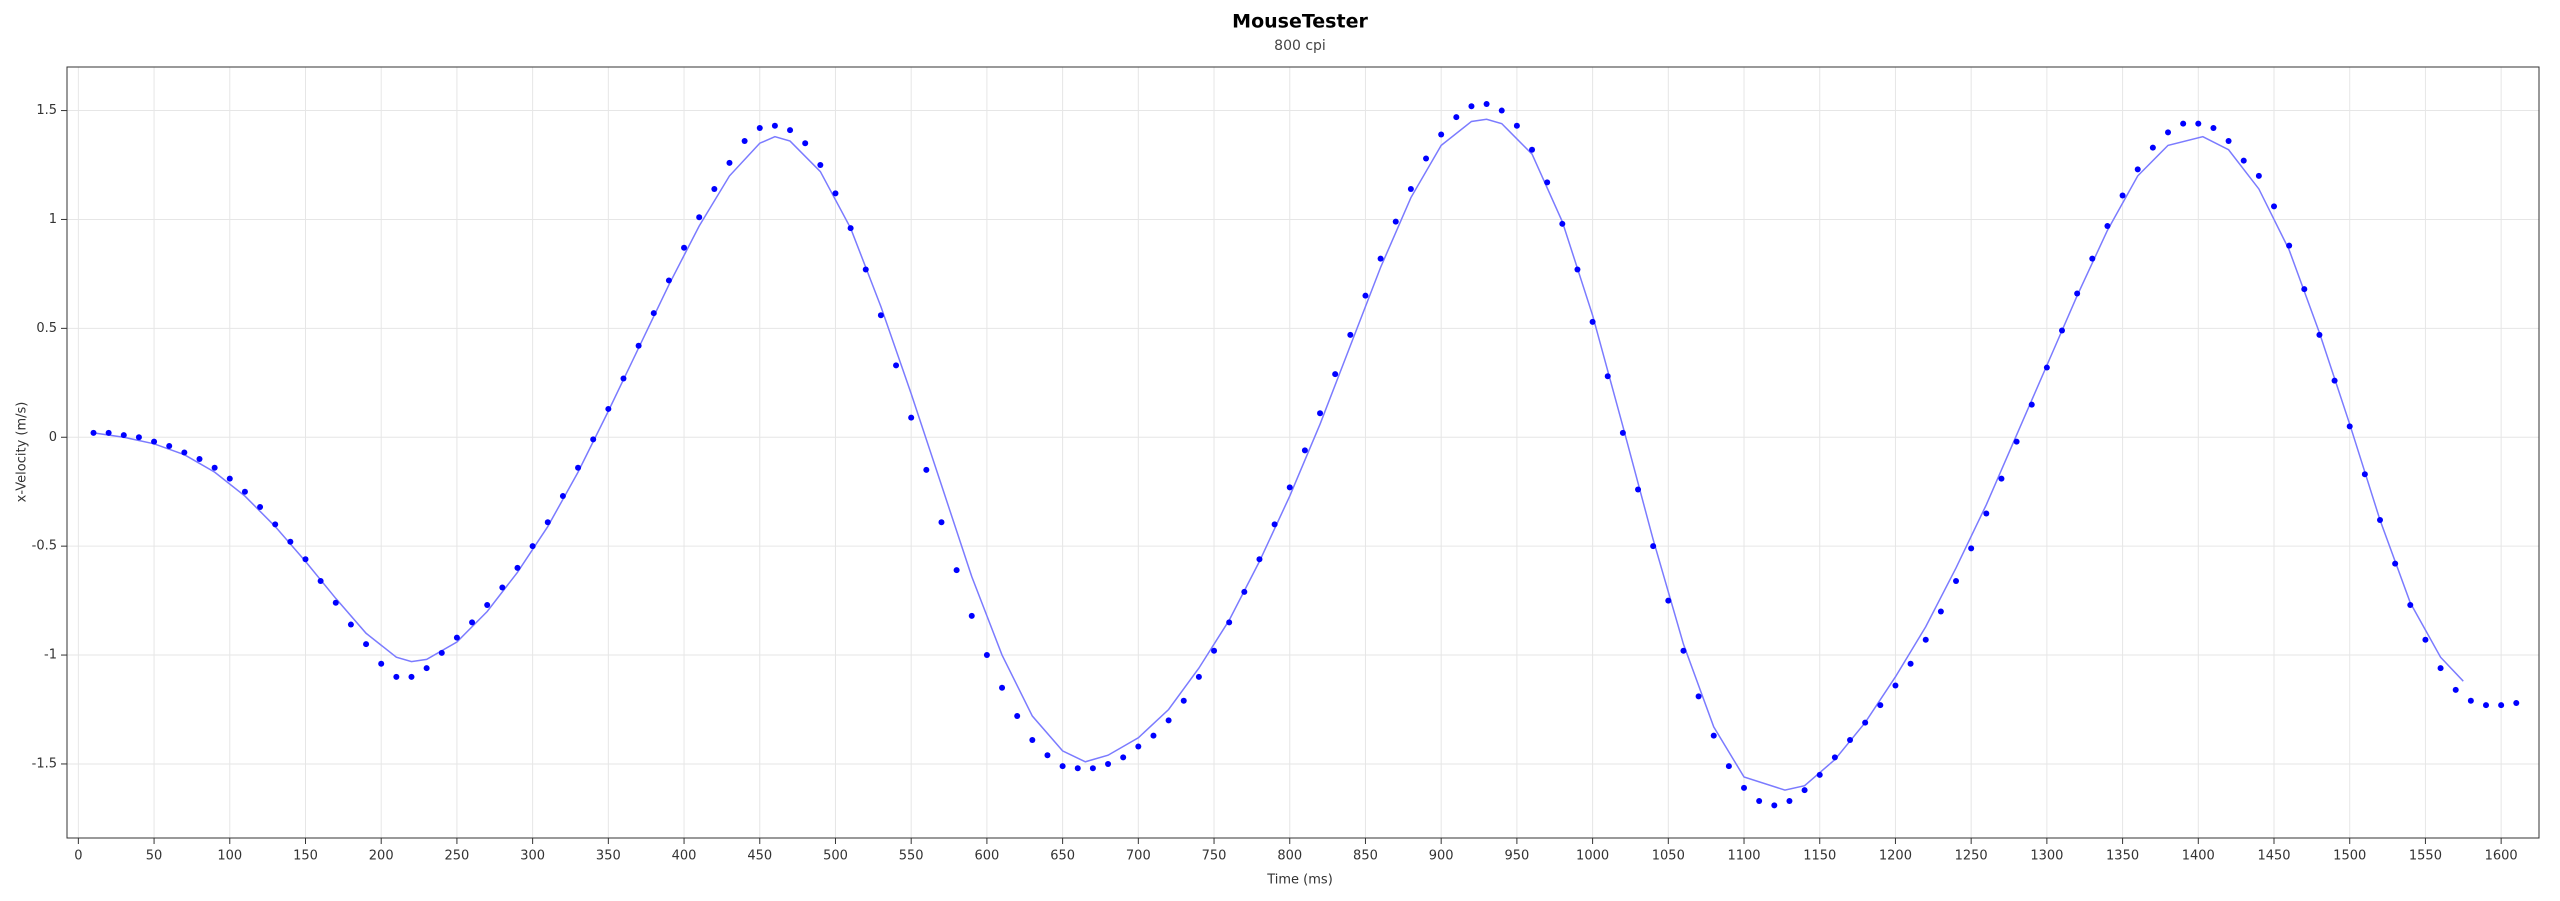 The width and height of the screenshot is (2560, 901). Describe the element at coordinates (1971, 856) in the screenshot. I see `x-tick-label: 1250` at that location.